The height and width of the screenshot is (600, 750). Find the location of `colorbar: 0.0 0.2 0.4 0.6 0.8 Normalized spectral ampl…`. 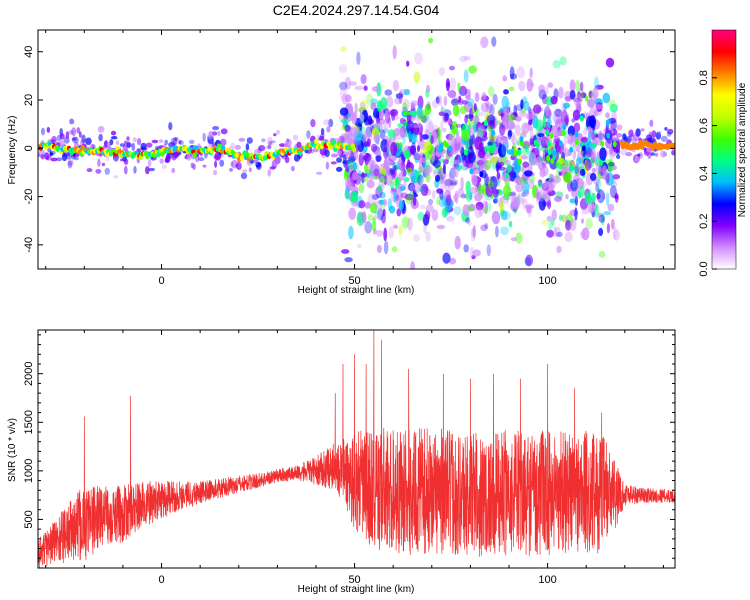

colorbar: 0.0 0.2 0.4 0.6 0.8 Normalized spectral ampl… is located at coordinates (723, 153).